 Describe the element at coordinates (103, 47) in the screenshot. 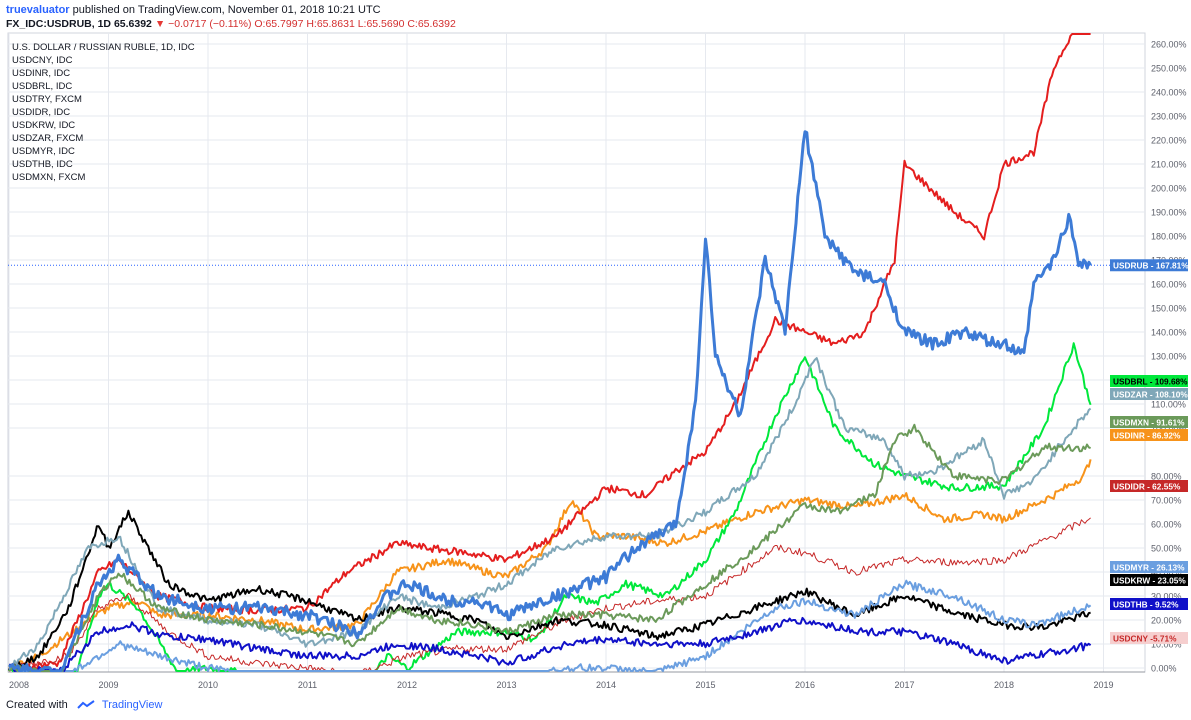

I see `chart-title: U.S. DOLLAR / RUSSIAN RUBLE, 1D, IDC` at that location.